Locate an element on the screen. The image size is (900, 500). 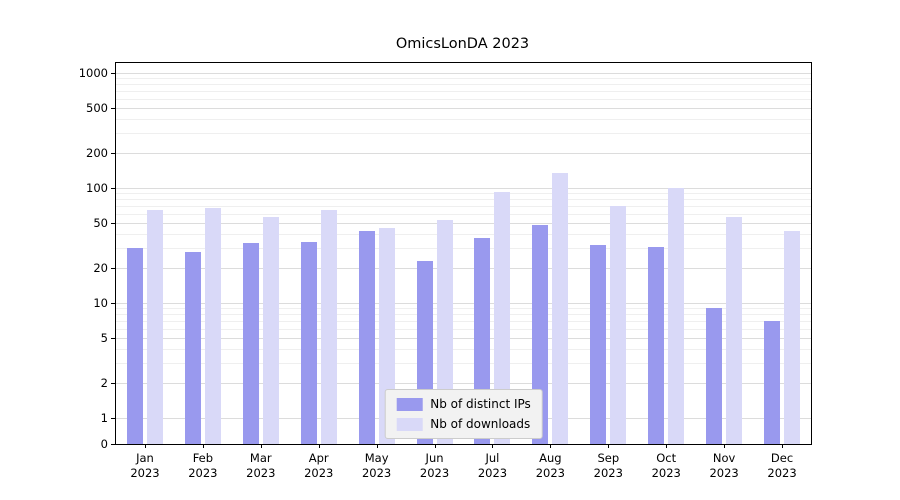
y-tick-label: 2 is located at coordinates (104, 383).